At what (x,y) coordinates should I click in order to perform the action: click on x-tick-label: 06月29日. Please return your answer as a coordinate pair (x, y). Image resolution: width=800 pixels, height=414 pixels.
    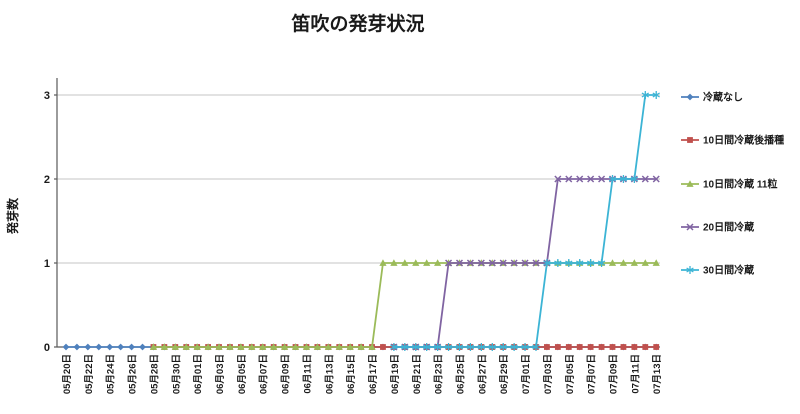
    Looking at the image, I should click on (504, 374).